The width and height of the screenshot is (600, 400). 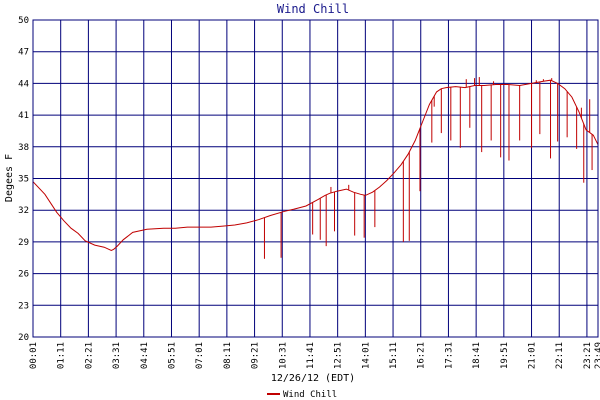 What do you see at coordinates (283, 355) in the screenshot?
I see `x-tick-label: 10:31` at bounding box center [283, 355].